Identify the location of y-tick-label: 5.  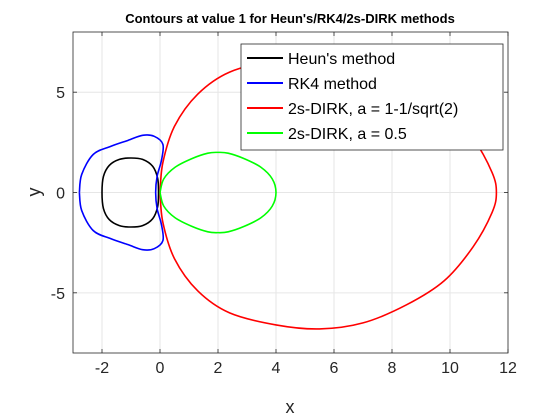
(60, 93).